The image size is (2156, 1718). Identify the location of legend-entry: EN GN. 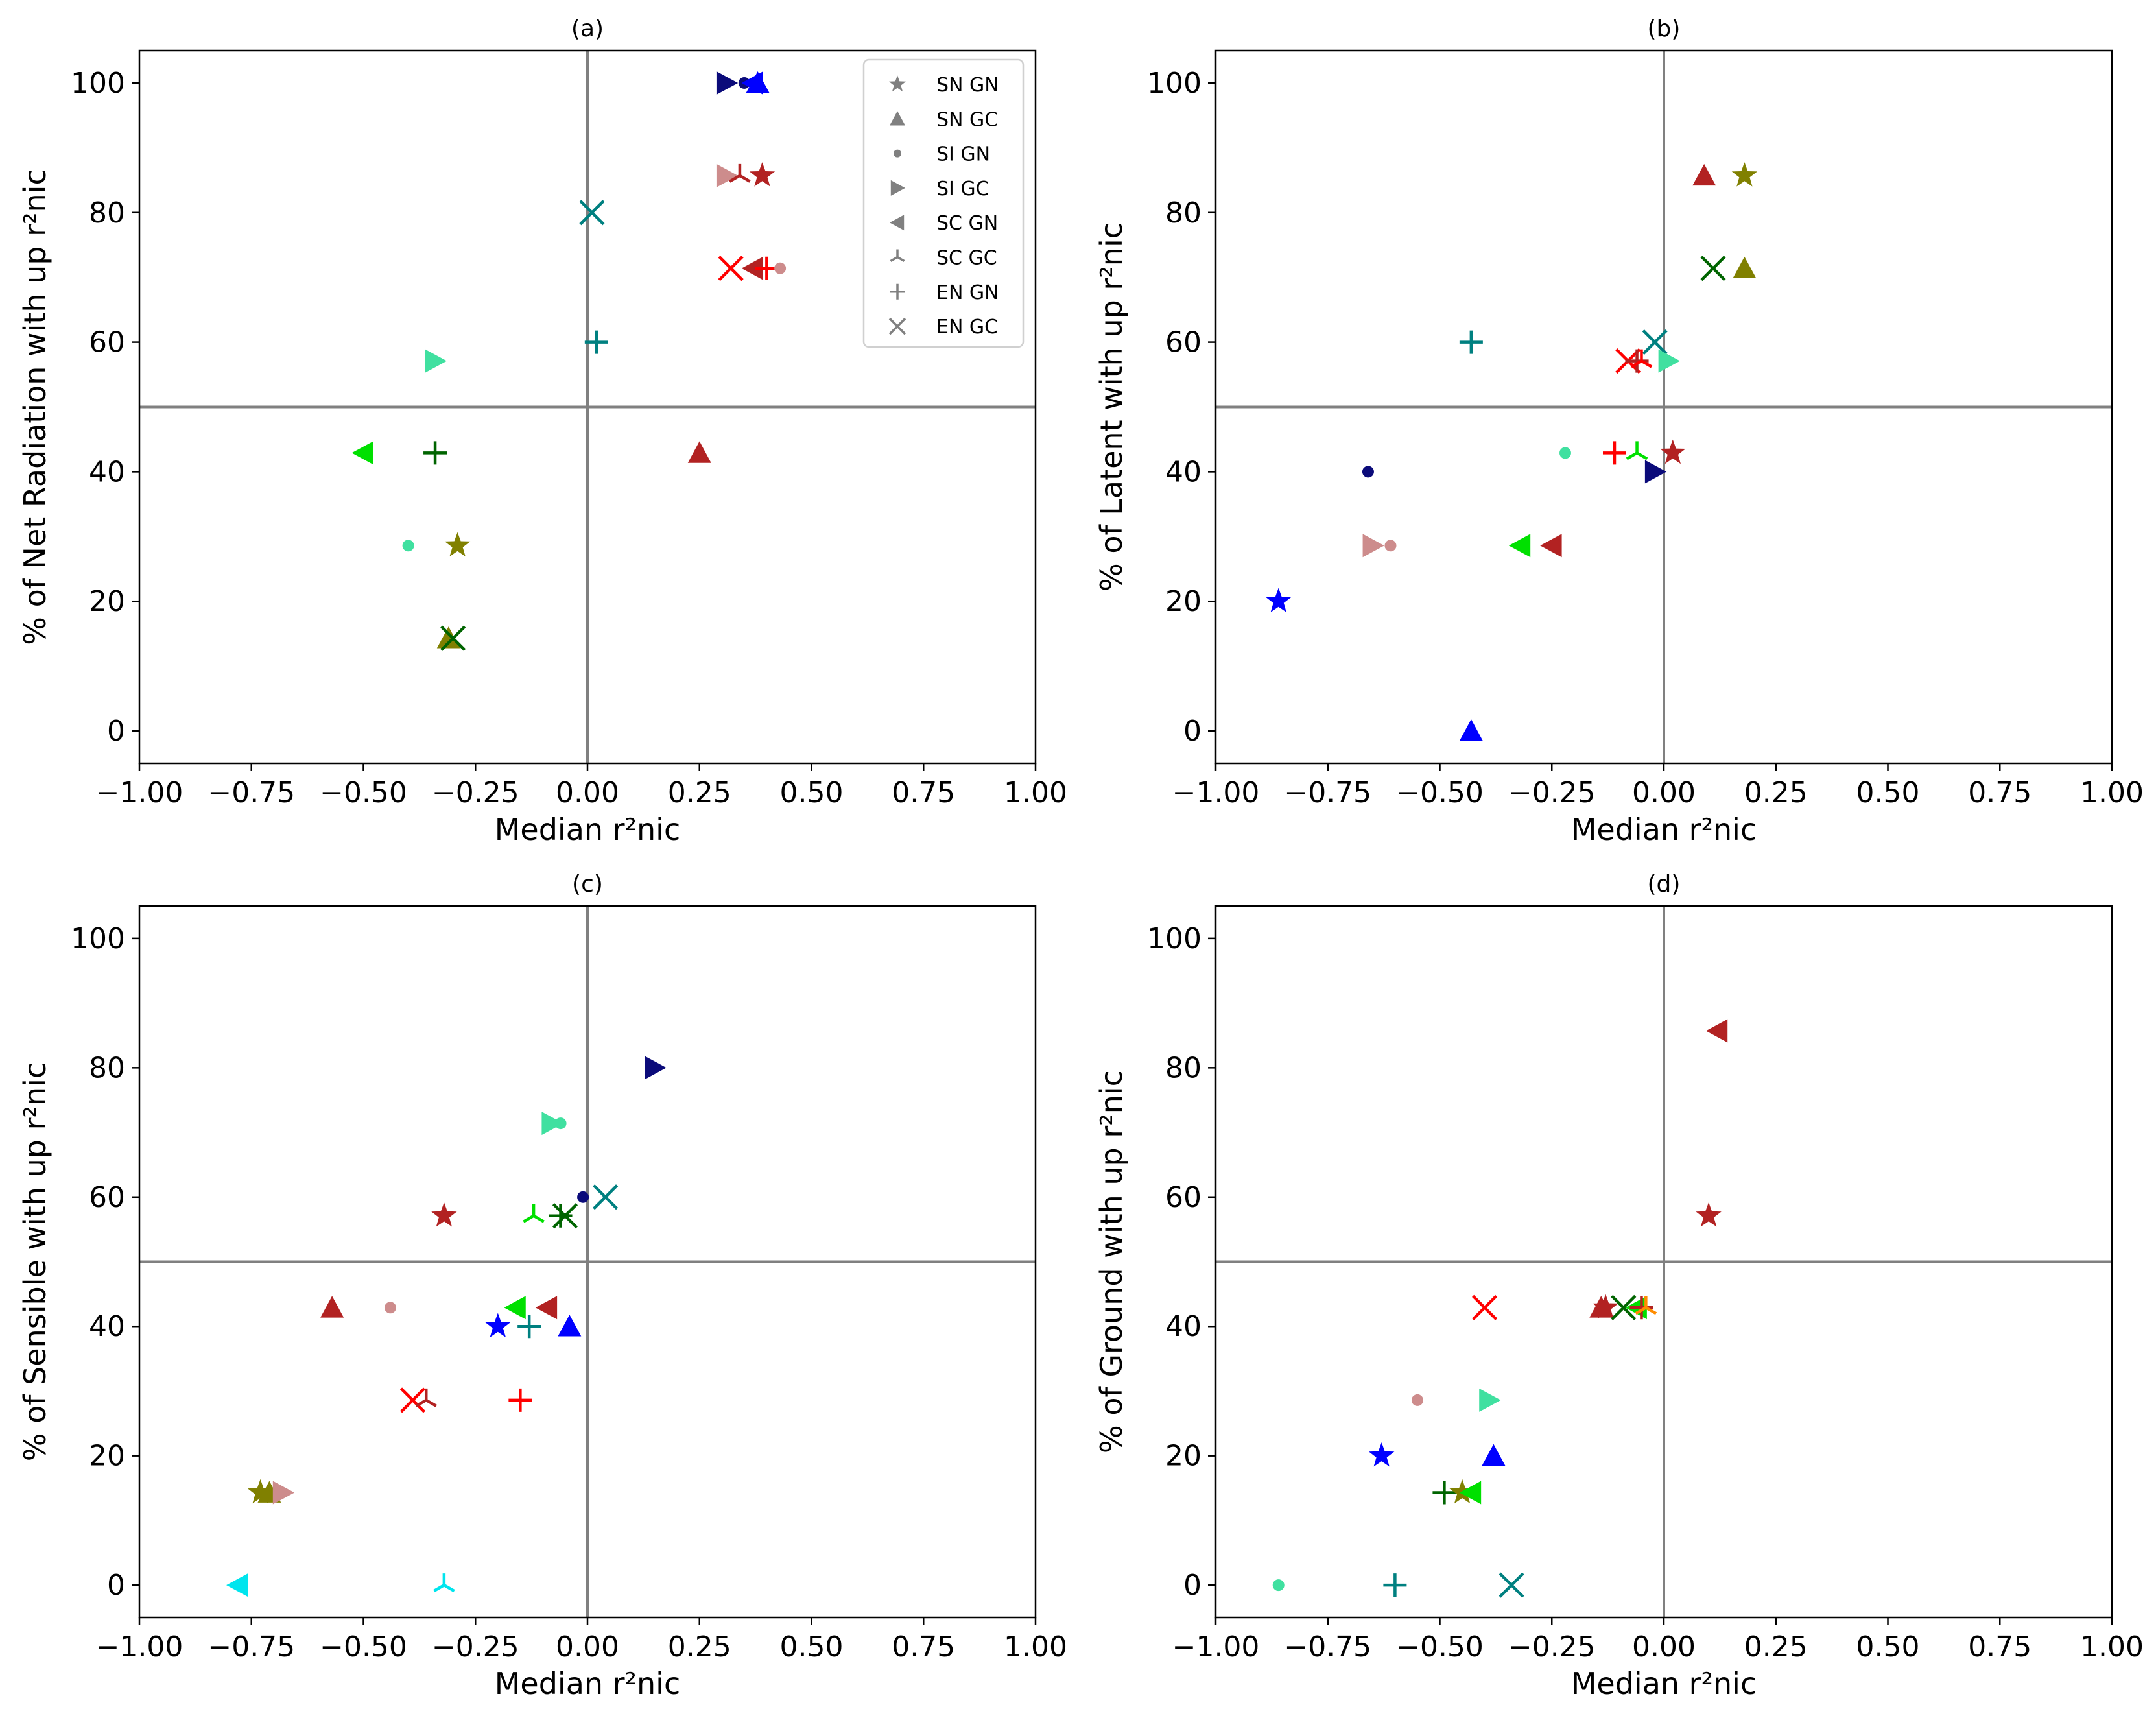
(944, 292).